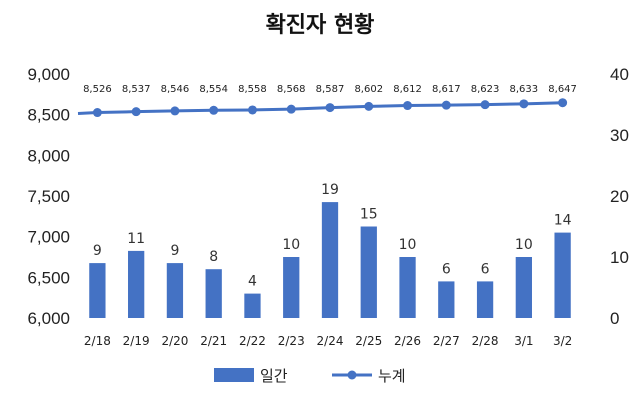  I want to click on line-label: 8,554, so click(213, 89).